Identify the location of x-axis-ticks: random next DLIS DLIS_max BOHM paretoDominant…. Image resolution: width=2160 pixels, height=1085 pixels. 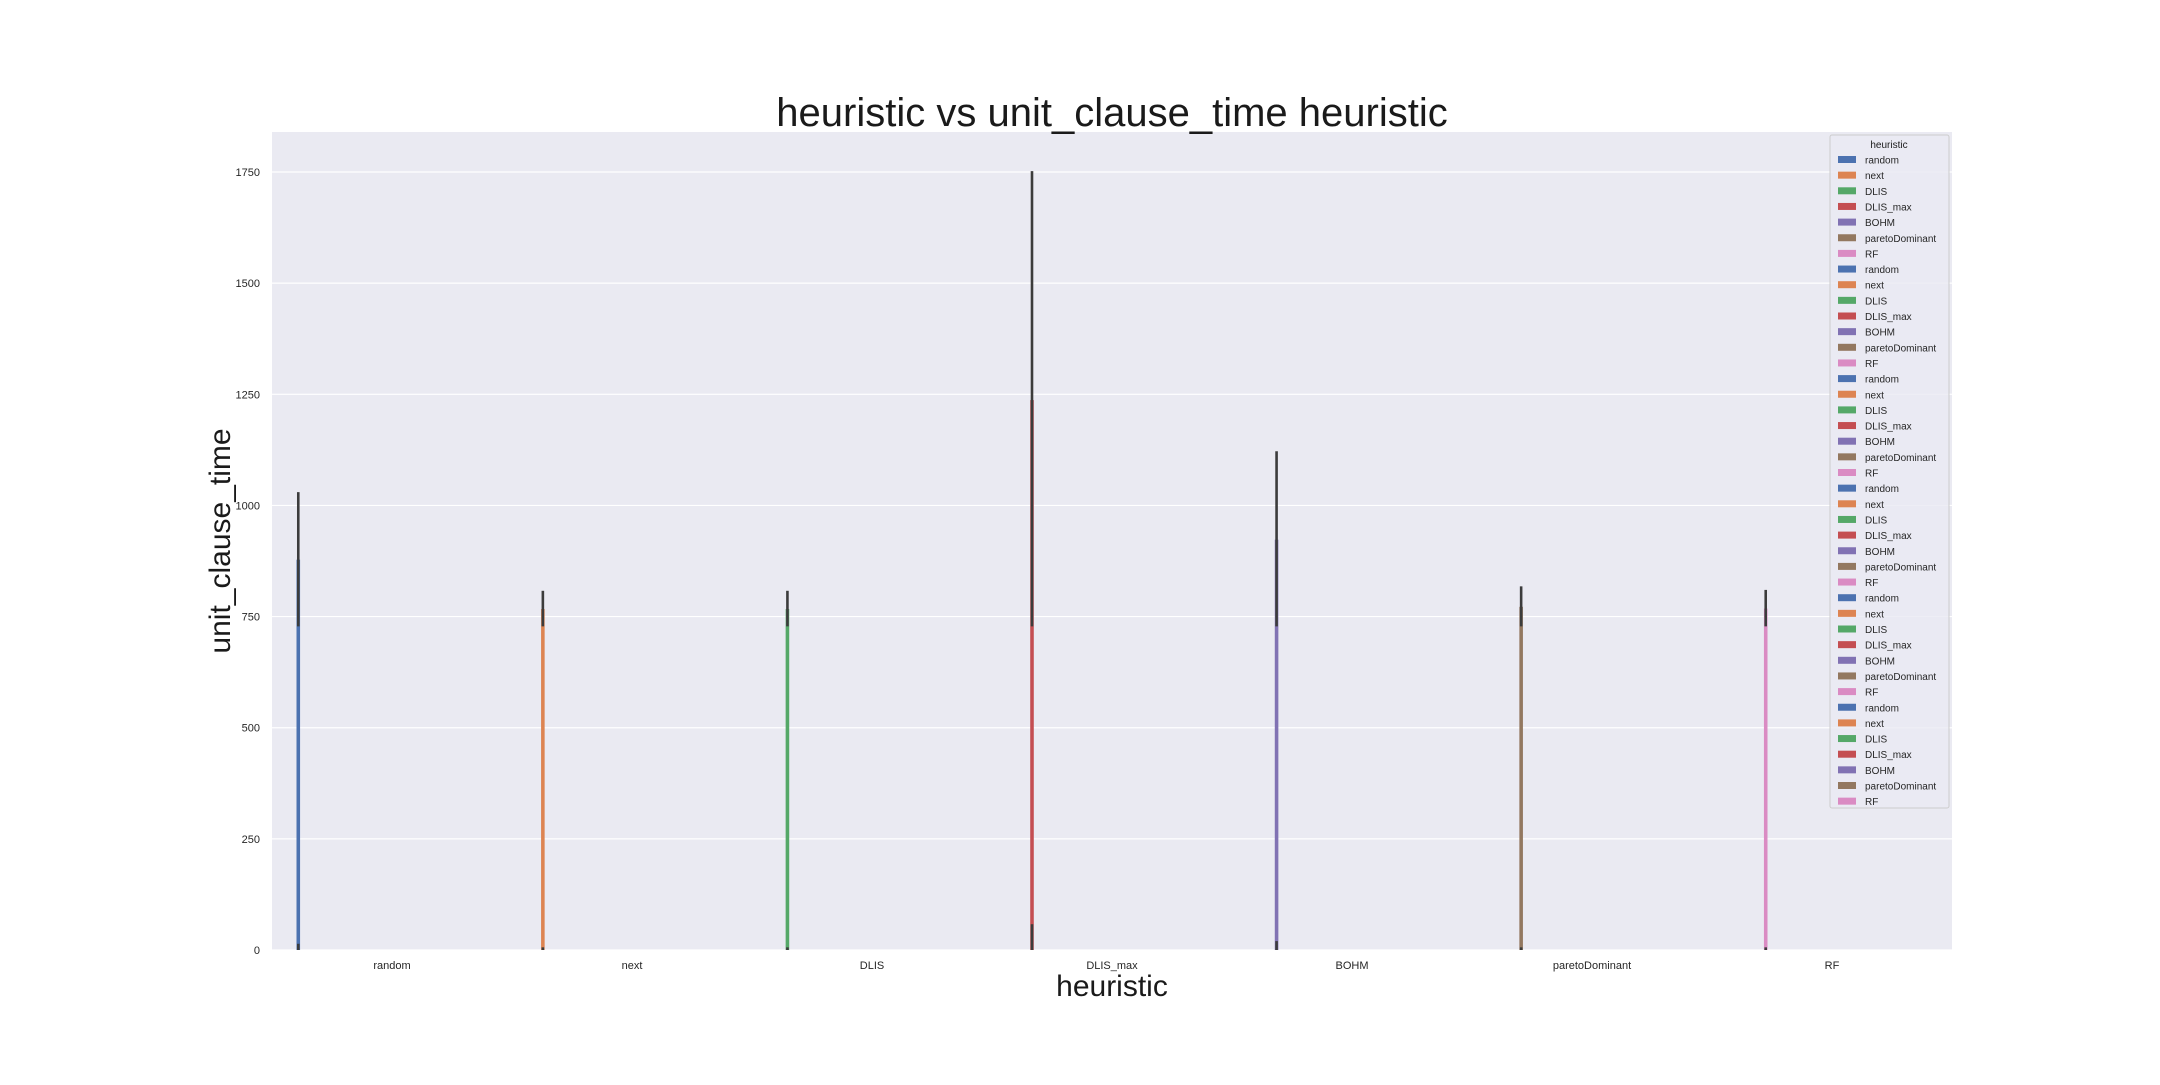
(1106, 966).